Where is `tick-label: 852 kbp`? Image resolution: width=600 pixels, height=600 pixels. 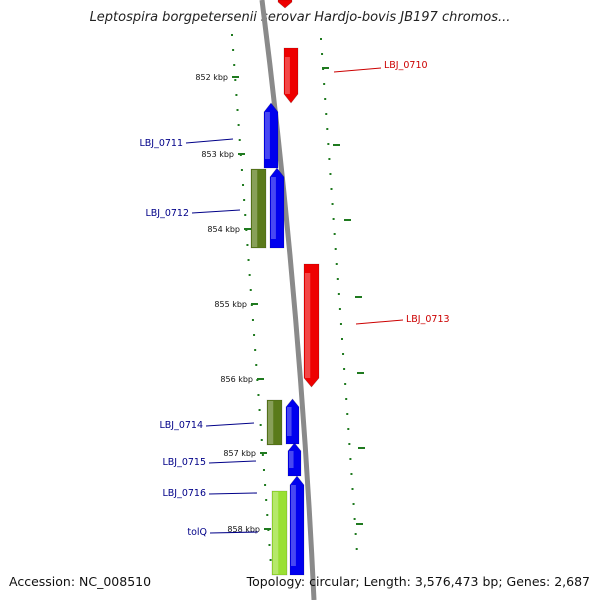
tick-label: 852 kbp is located at coordinates (211, 77).